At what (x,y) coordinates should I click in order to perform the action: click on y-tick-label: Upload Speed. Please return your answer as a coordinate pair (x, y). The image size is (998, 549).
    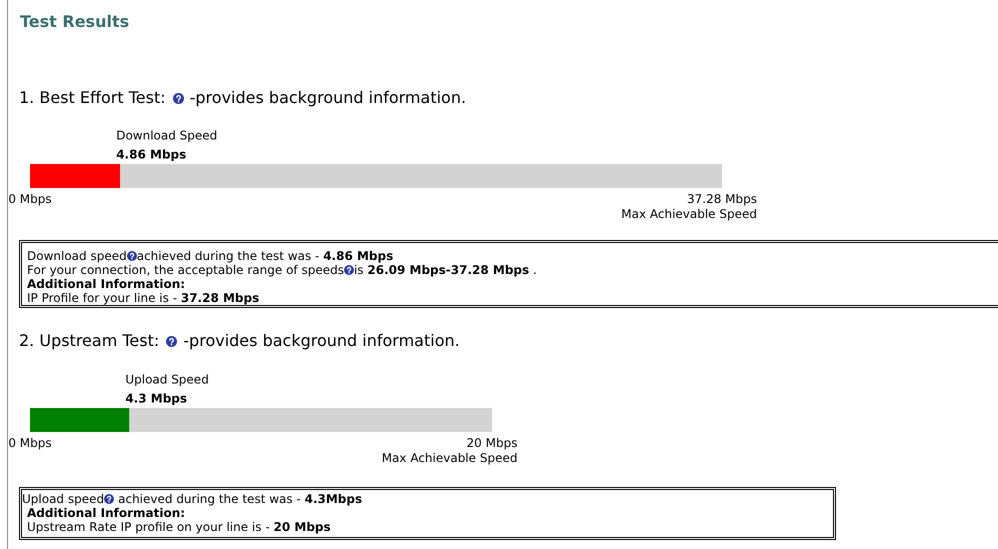
    Looking at the image, I should click on (167, 379).